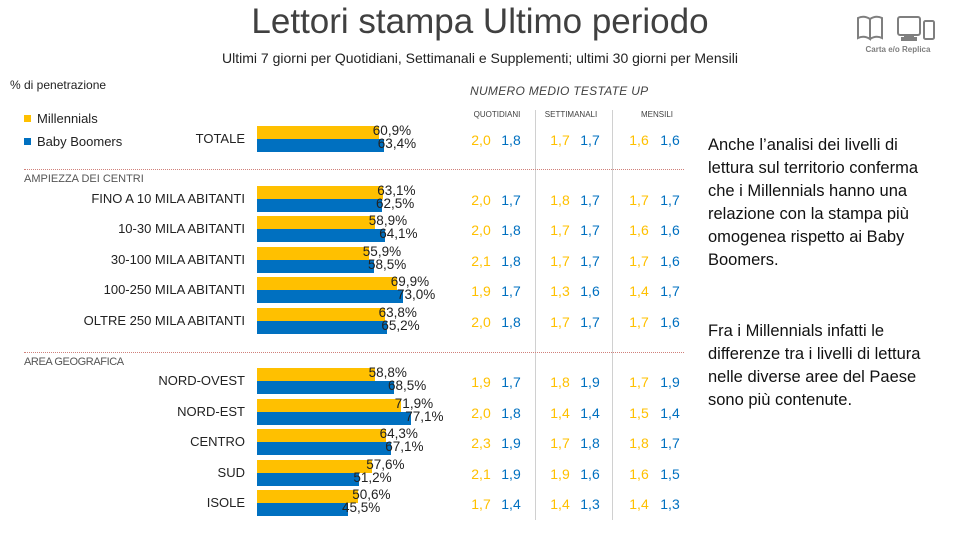 This screenshot has width=960, height=540. What do you see at coordinates (656, 114) in the screenshot?
I see `column-header-mensili: MENSILI` at bounding box center [656, 114].